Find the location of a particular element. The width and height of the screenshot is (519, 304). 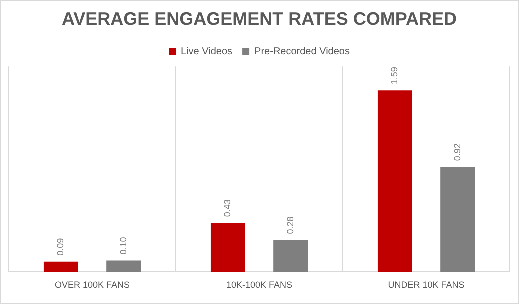

data-label: 0.10 is located at coordinates (123, 246).